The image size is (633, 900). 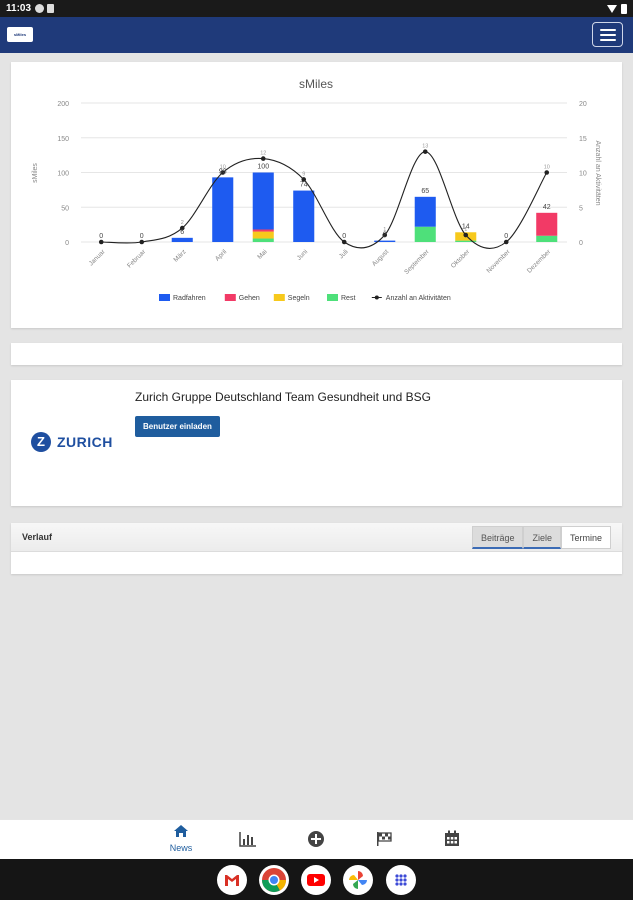 I want to click on x-tick-label: Januar, so click(x=98, y=258).